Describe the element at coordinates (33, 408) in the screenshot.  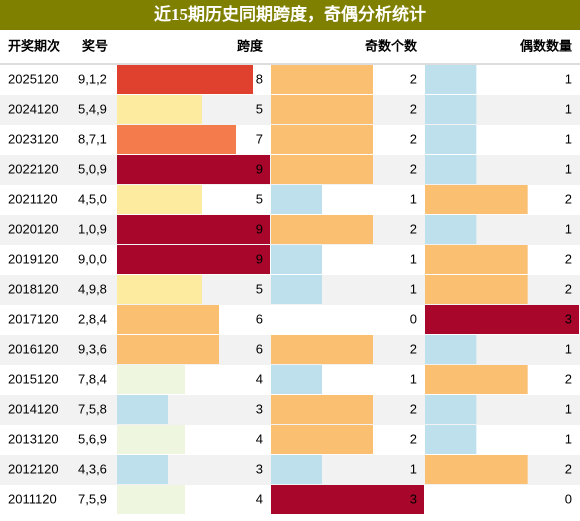
I see `period-cell: 2014120` at that location.